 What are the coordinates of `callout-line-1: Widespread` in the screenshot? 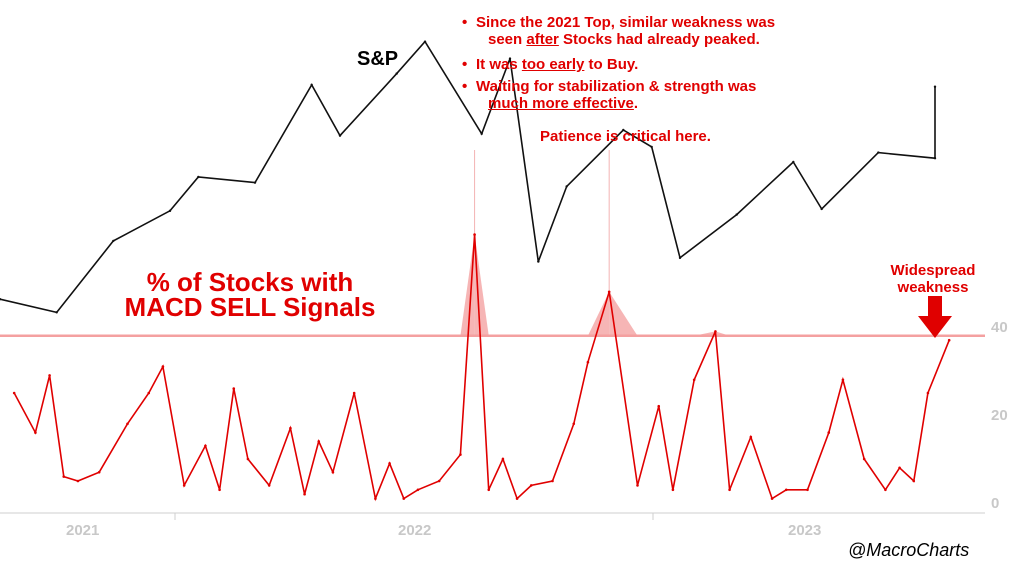 It's located at (933, 270).